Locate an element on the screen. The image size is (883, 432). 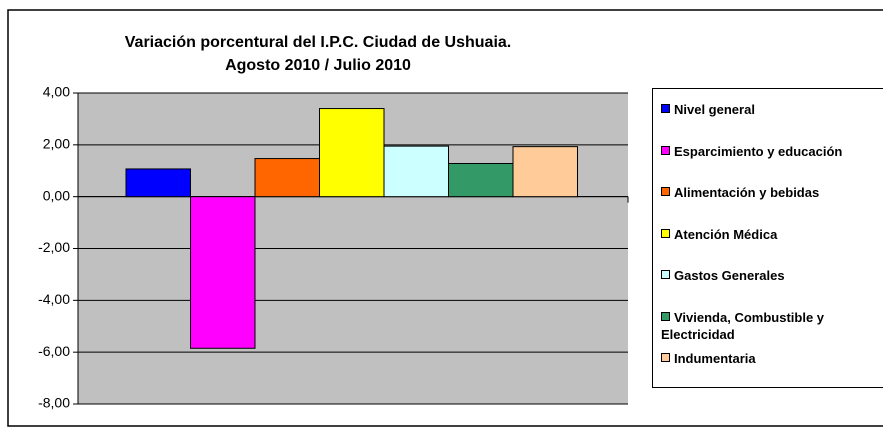
legend-label: Esparcimiento y educación is located at coordinates (758, 151).